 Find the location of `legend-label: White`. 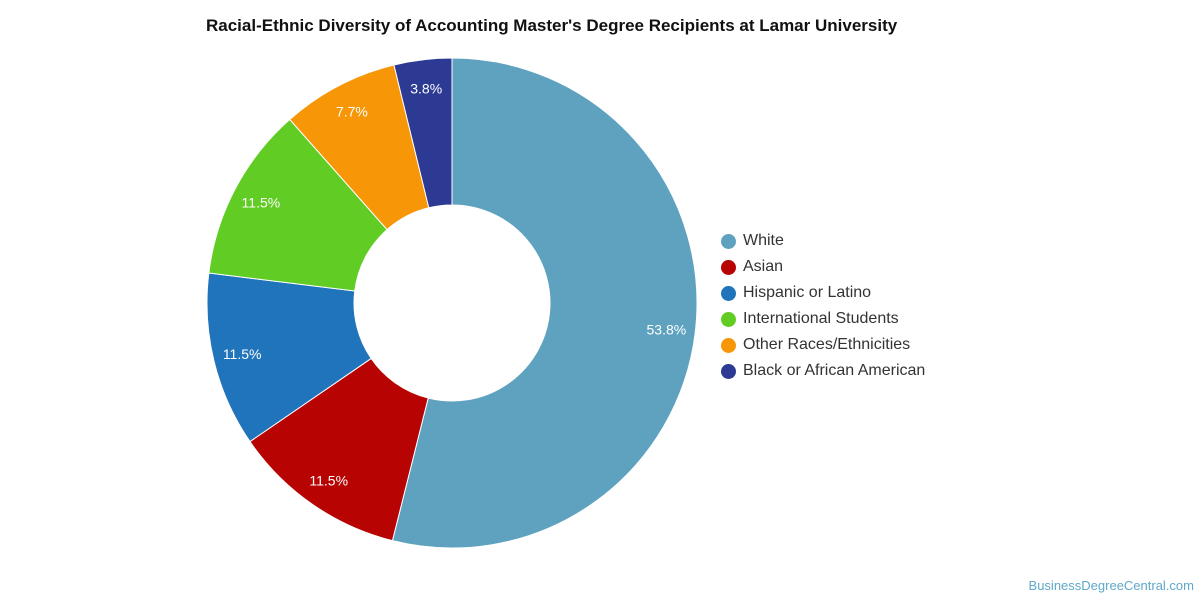

legend-label: White is located at coordinates (763, 240).